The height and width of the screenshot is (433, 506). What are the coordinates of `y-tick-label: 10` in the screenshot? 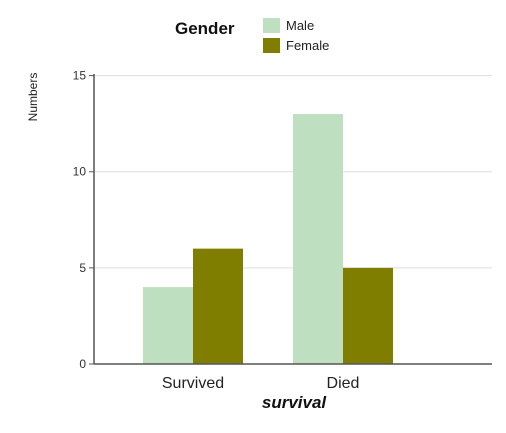 It's located at (80, 172).